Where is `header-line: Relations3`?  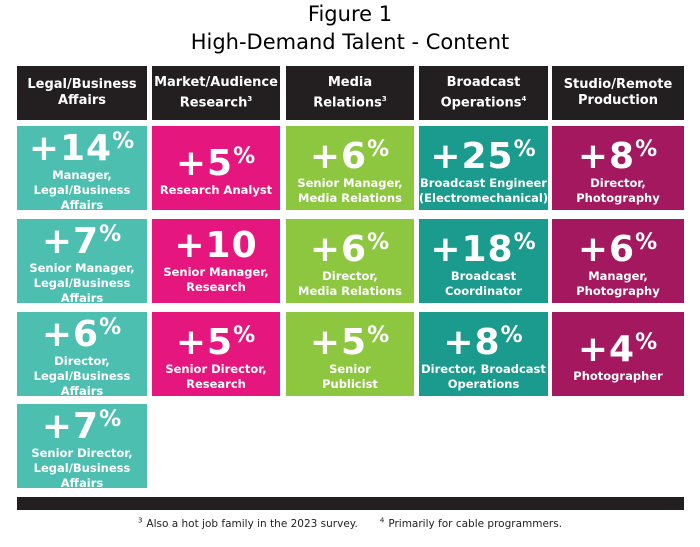
header-line: Relations3 is located at coordinates (350, 101).